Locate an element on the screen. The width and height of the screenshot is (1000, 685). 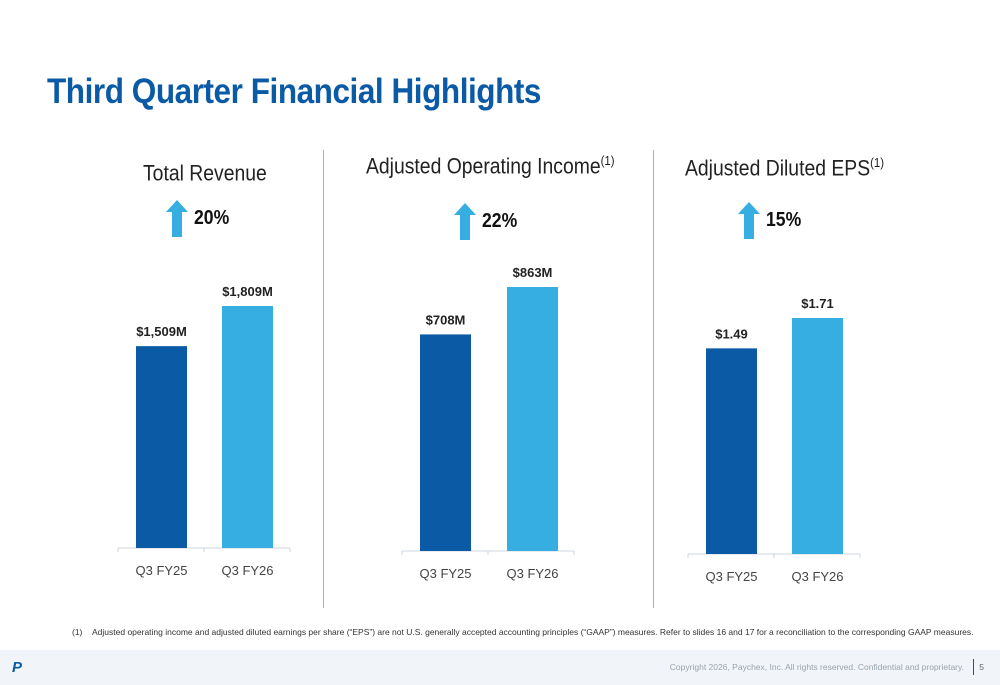
panel-title-text: Adjusted Diluted EPS is located at coordinates (778, 168).